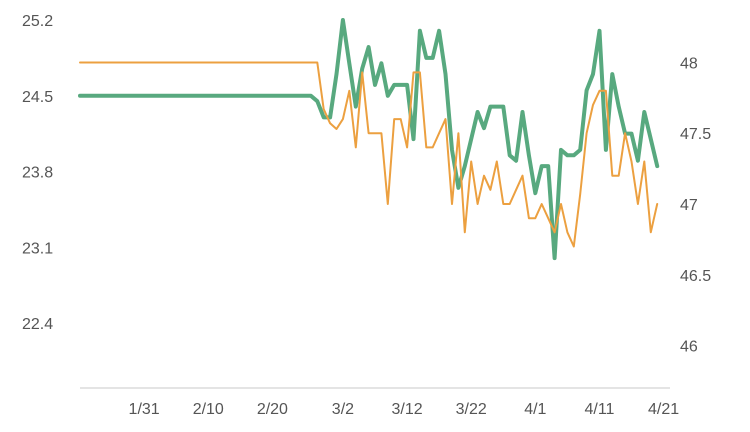  What do you see at coordinates (689, 347) in the screenshot?
I see `right-axis-tick-label: 46` at bounding box center [689, 347].